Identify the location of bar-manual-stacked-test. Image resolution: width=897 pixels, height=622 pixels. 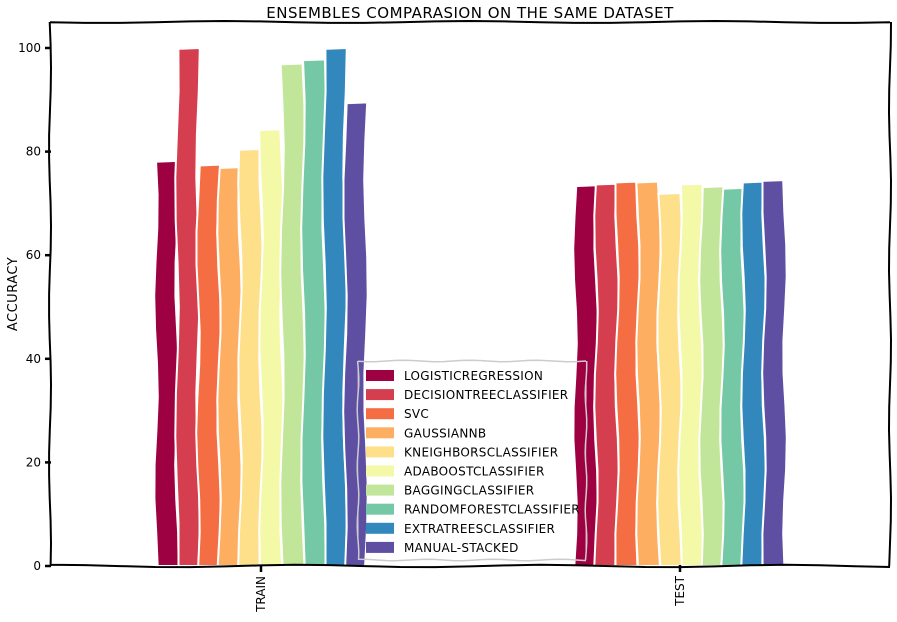
(774, 373).